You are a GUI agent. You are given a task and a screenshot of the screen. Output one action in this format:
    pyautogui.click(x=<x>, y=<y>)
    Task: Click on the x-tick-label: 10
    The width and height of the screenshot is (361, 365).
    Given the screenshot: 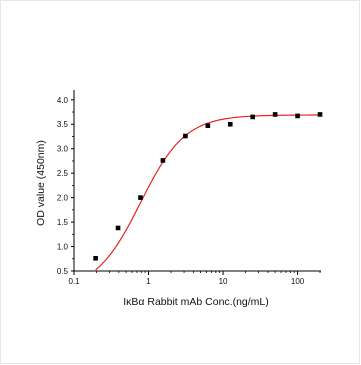 What is the action you would take?
    pyautogui.click(x=223, y=281)
    